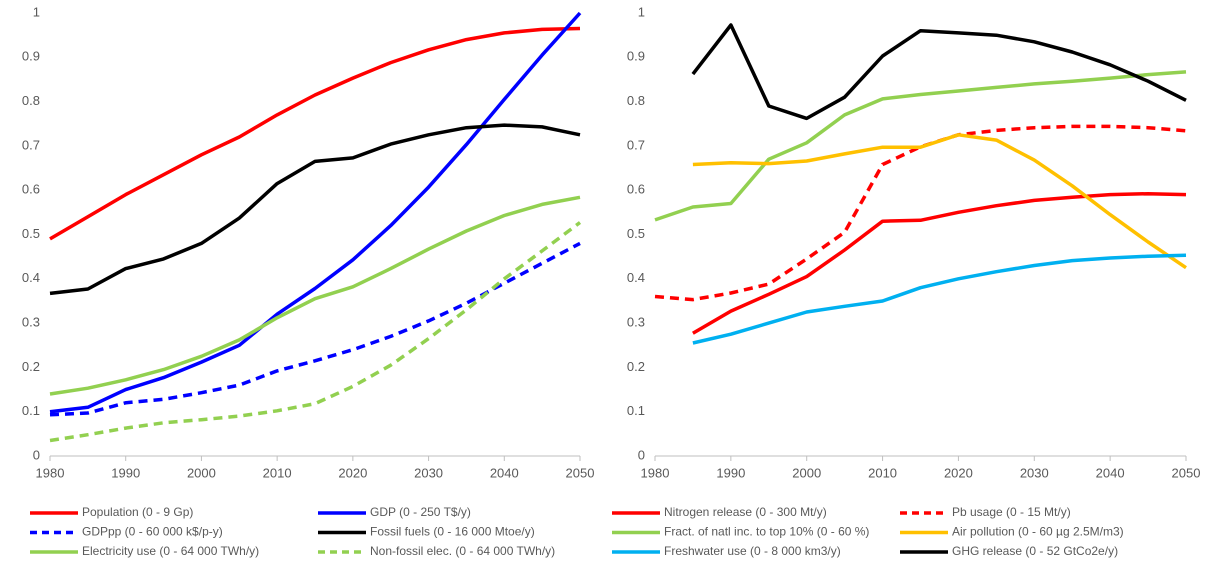 This screenshot has width=1215, height=572. Describe the element at coordinates (752, 551) in the screenshot. I see `legend-label: Freshwater use (0 - 8 000 km3/y)` at that location.